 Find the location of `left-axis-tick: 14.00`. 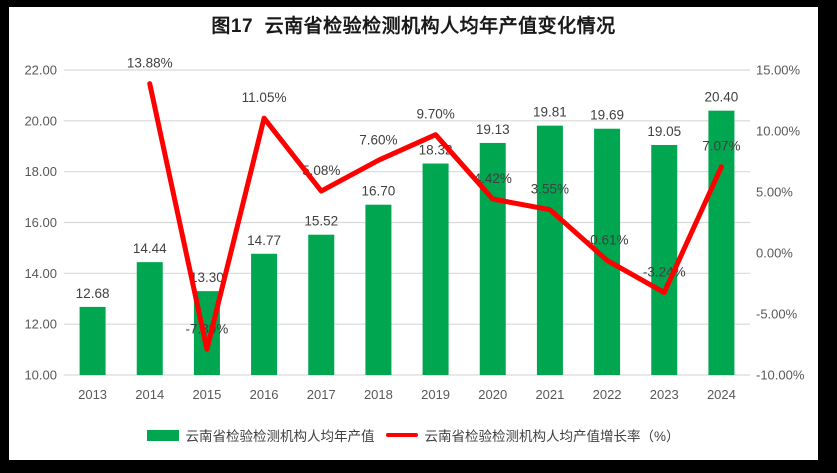

left-axis-tick: 14.00 is located at coordinates (40, 273).